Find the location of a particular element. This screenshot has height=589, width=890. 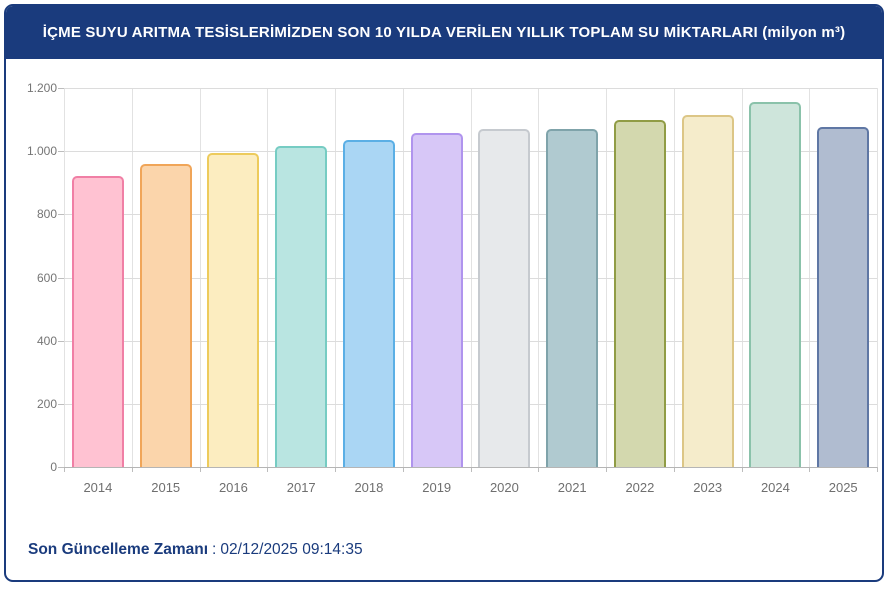

x-axis-label-2020: 2020 is located at coordinates (504, 487).